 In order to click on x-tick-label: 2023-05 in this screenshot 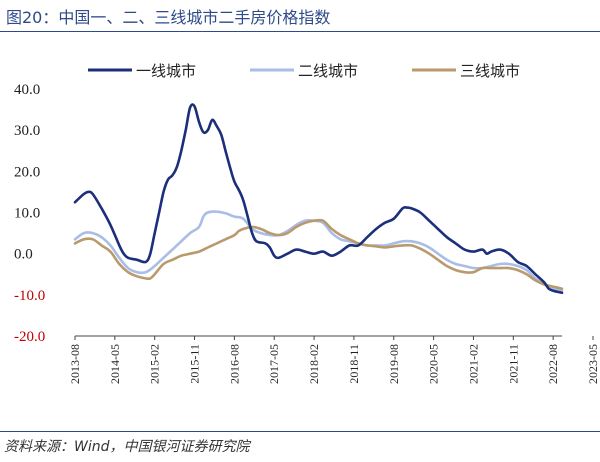, I will do `click(593, 364)`.